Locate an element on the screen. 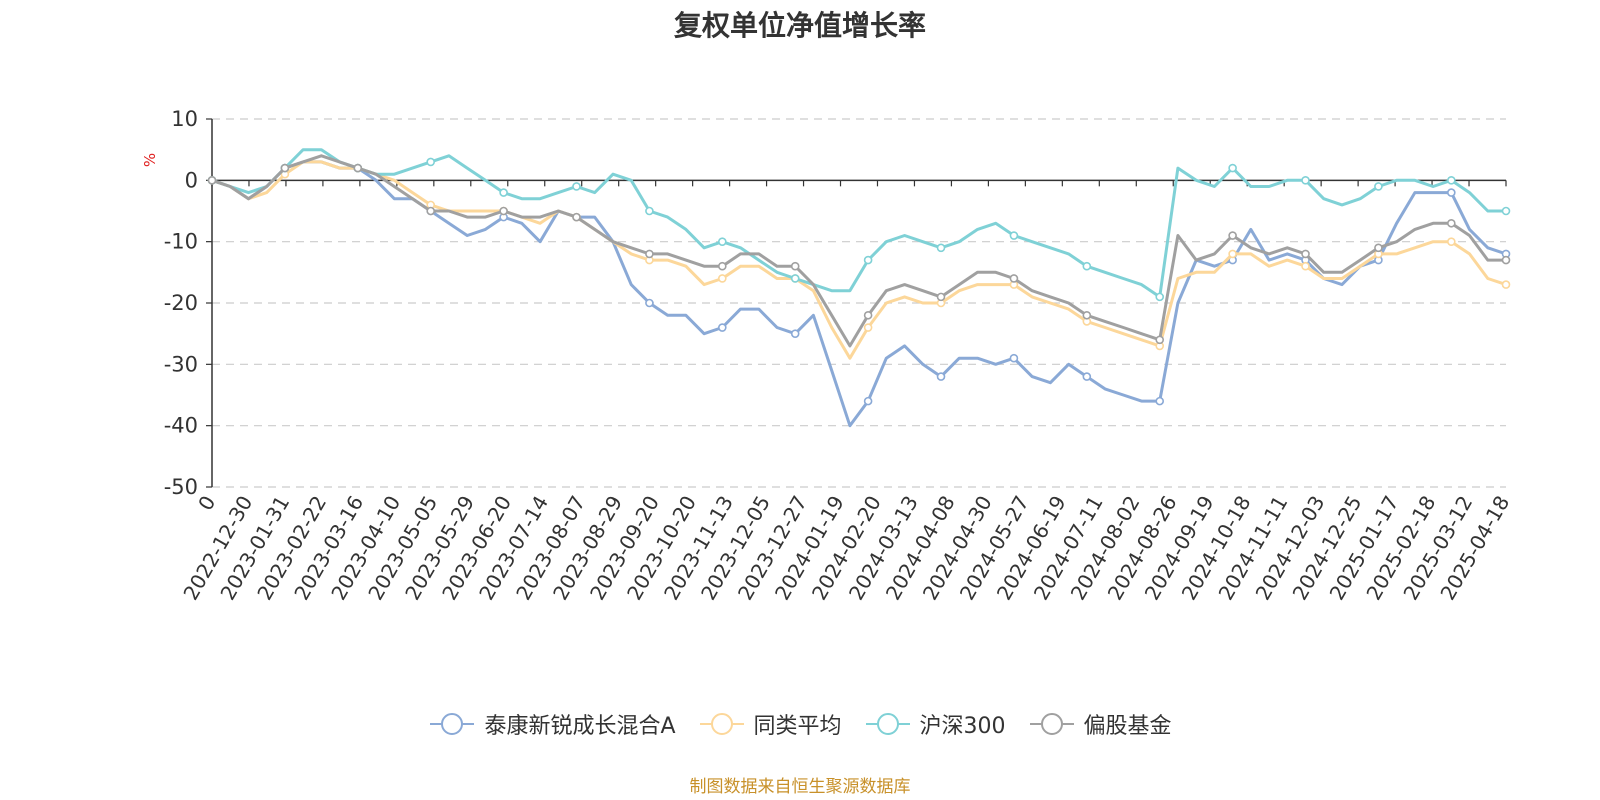  legend-label: 同类平均 is located at coordinates (797, 726).